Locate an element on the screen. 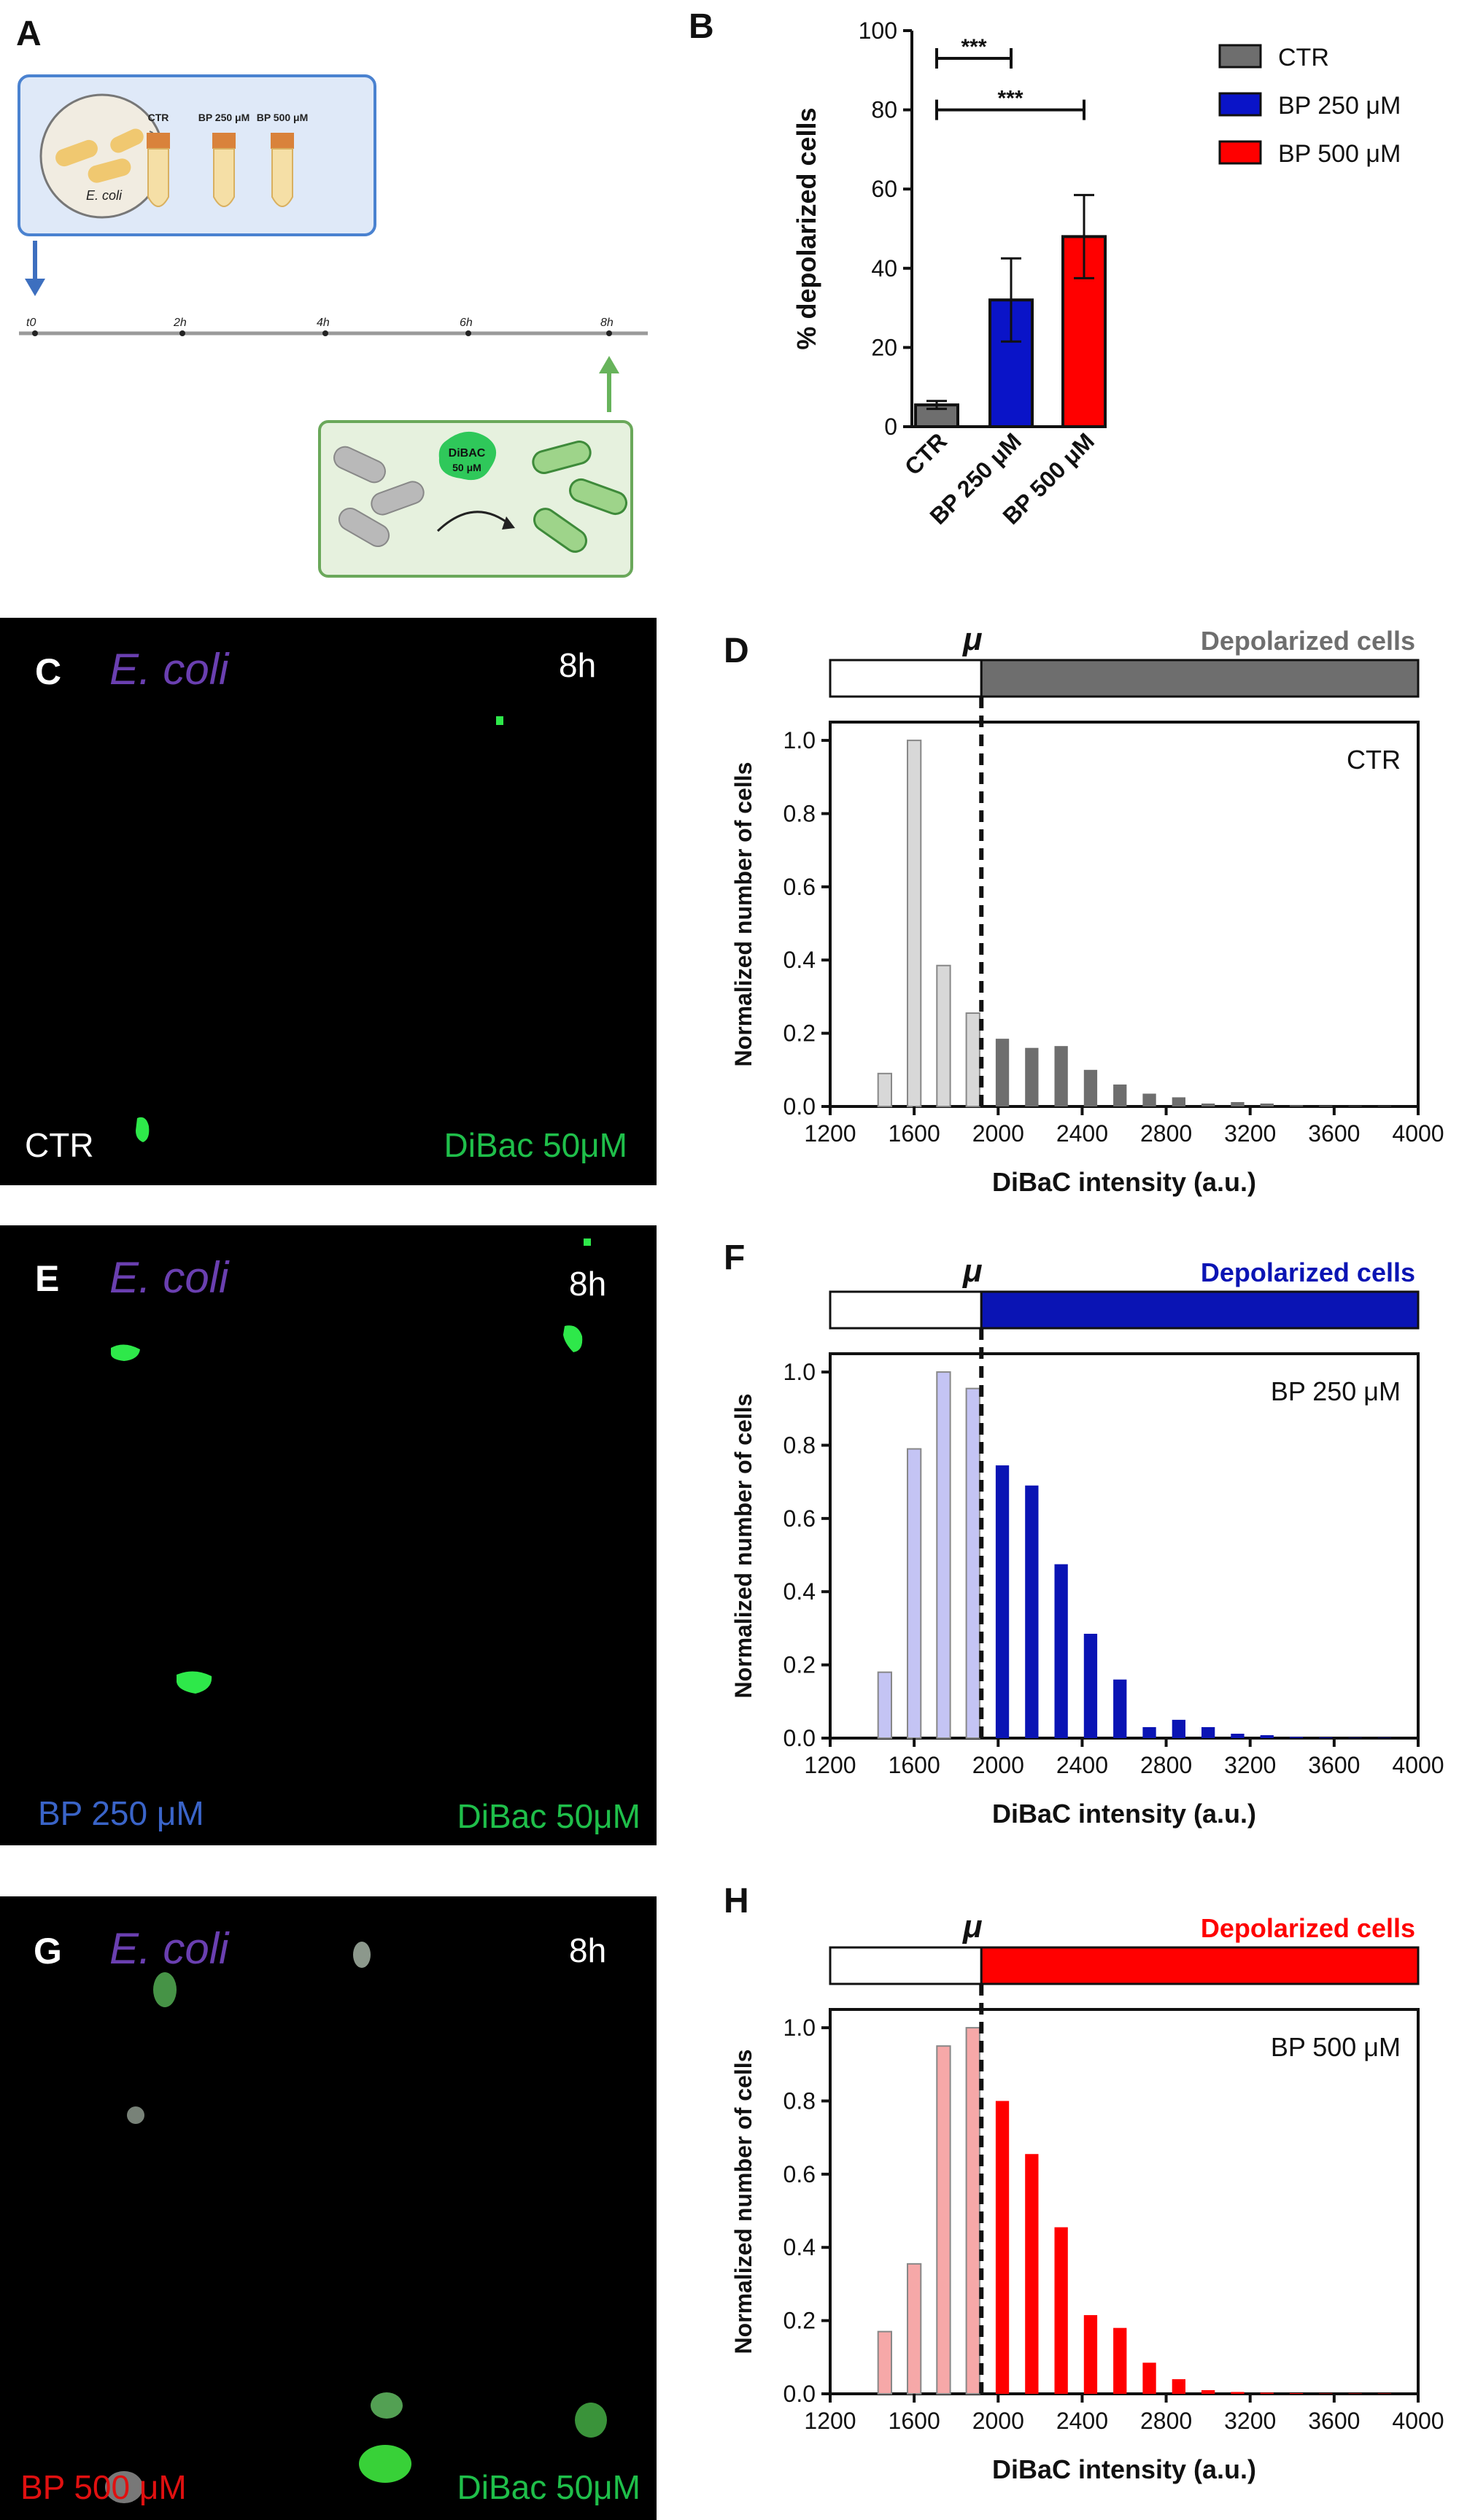  timeline-label-2h: 2h is located at coordinates (180, 323).